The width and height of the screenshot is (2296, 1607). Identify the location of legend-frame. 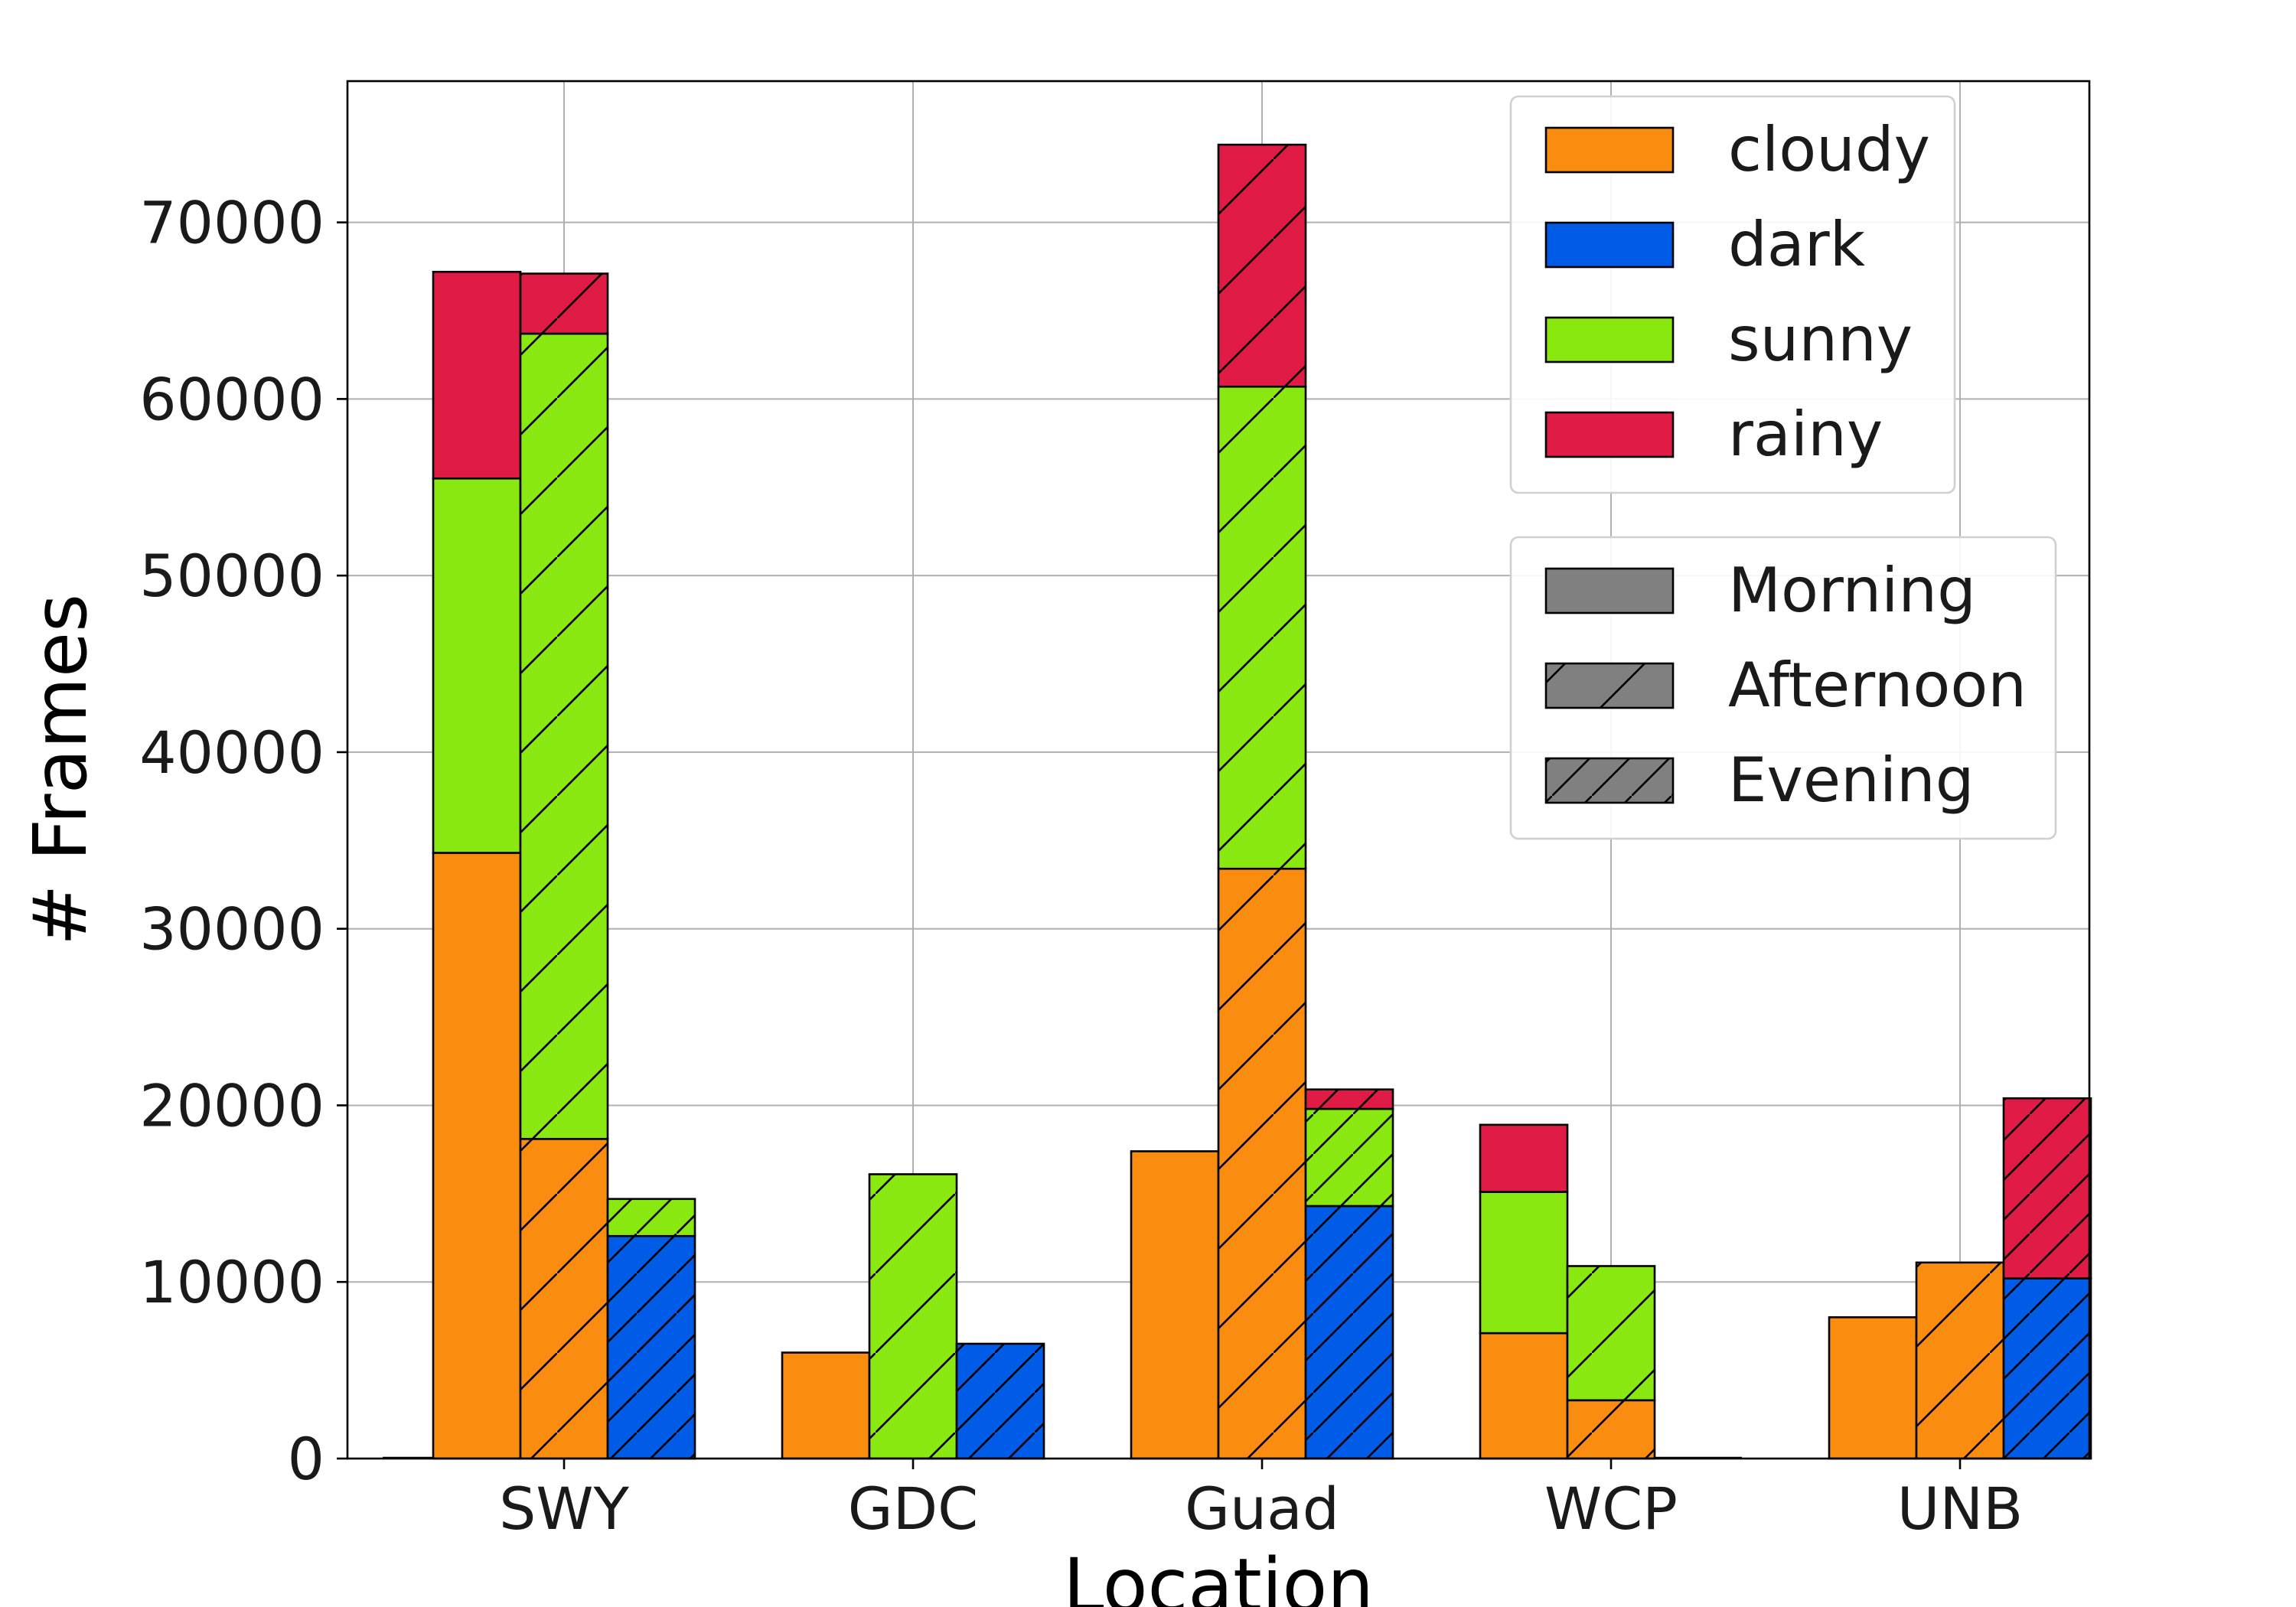
(1732, 294).